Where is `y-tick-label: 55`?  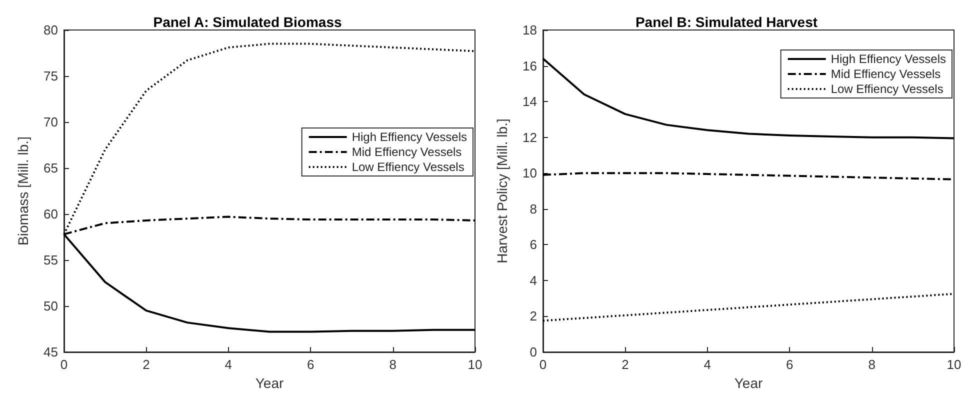
y-tick-label: 55 is located at coordinates (51, 260).